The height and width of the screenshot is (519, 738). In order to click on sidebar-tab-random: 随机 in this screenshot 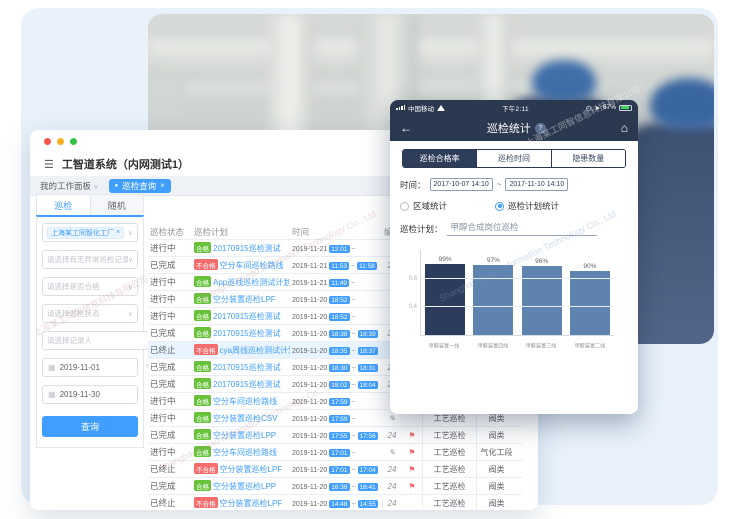, I will do `click(116, 205)`.